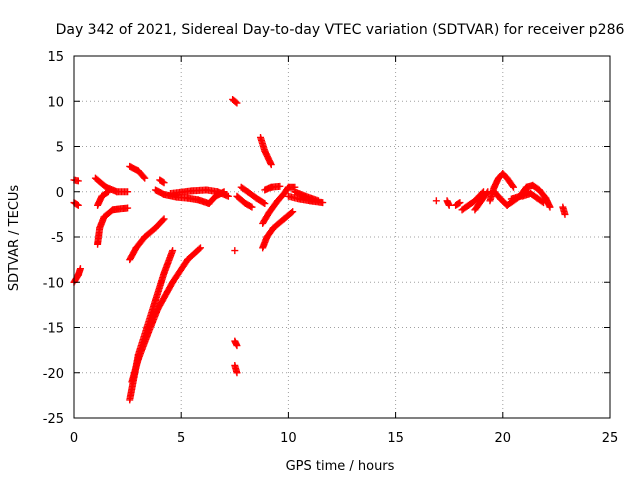 This screenshot has width=640, height=480. Describe the element at coordinates (57, 238) in the screenshot. I see `y-tick-label: -5` at that location.